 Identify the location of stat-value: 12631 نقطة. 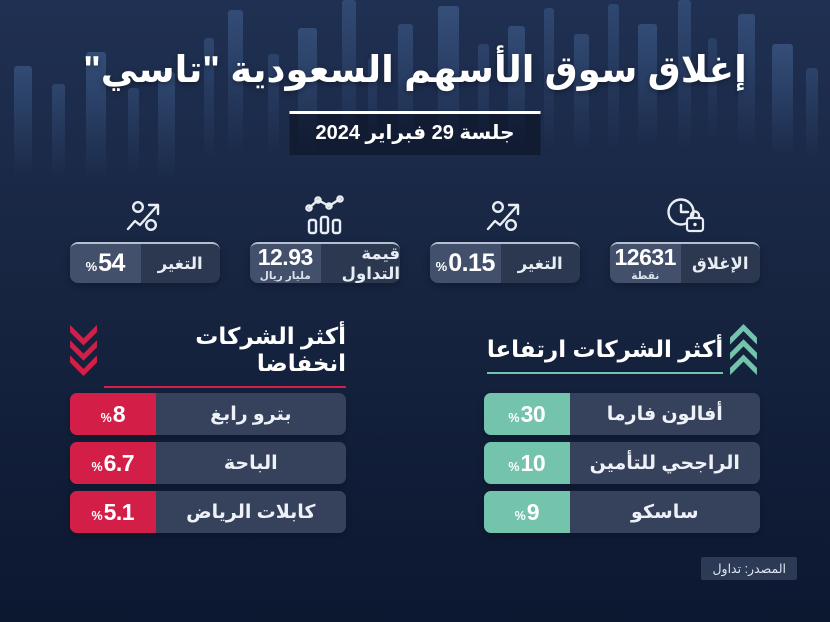
(645, 263).